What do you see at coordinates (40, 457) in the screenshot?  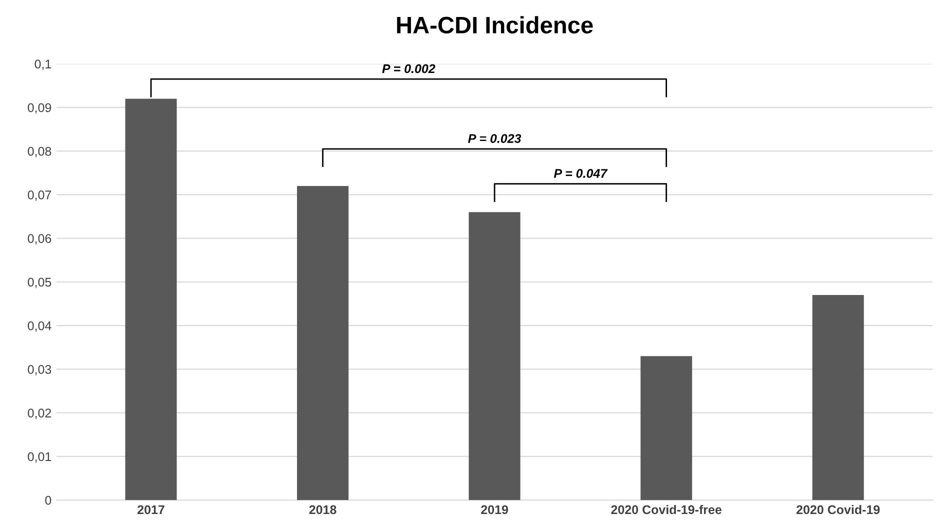 I see `y-tick-label: 0,01` at bounding box center [40, 457].